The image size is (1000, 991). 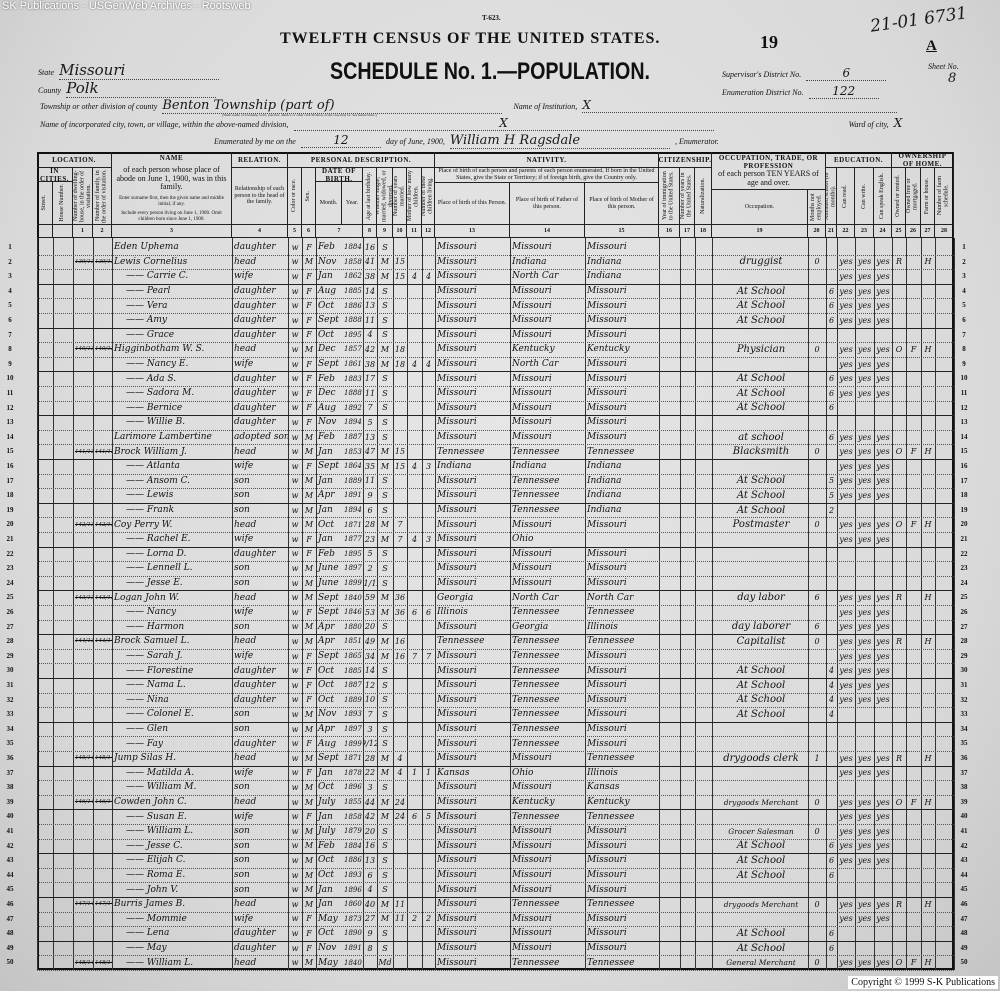 I want to click on line-number-r: 19, so click(x=964, y=509).